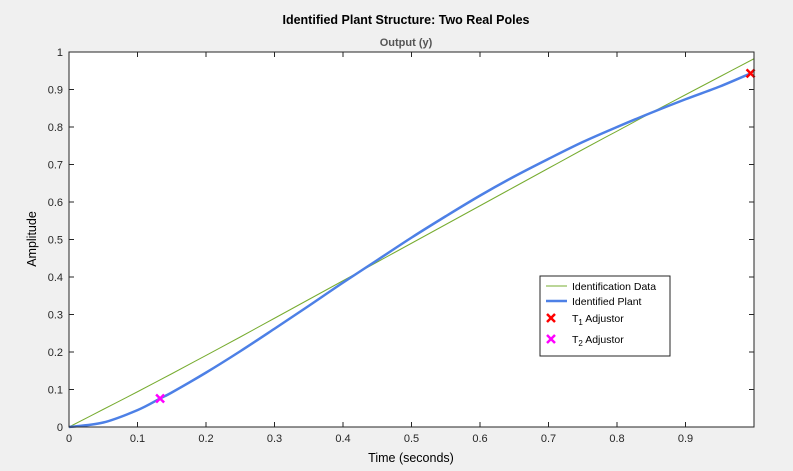  What do you see at coordinates (32, 239) in the screenshot?
I see `y-axis-label: Amplitude` at bounding box center [32, 239].